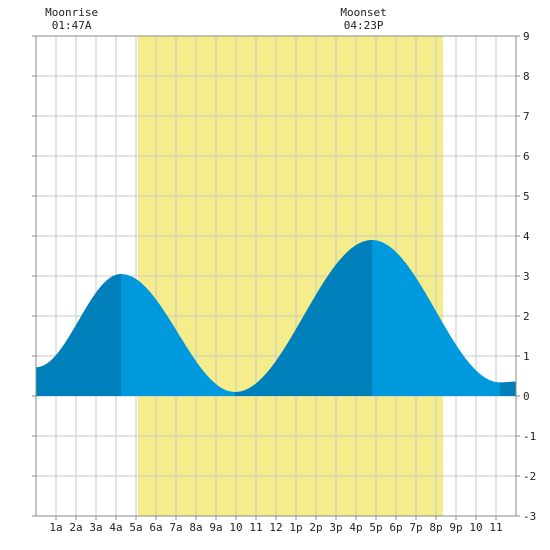 The height and width of the screenshot is (550, 550). What do you see at coordinates (526, 396) in the screenshot?
I see `y-tick-label: 0` at bounding box center [526, 396].